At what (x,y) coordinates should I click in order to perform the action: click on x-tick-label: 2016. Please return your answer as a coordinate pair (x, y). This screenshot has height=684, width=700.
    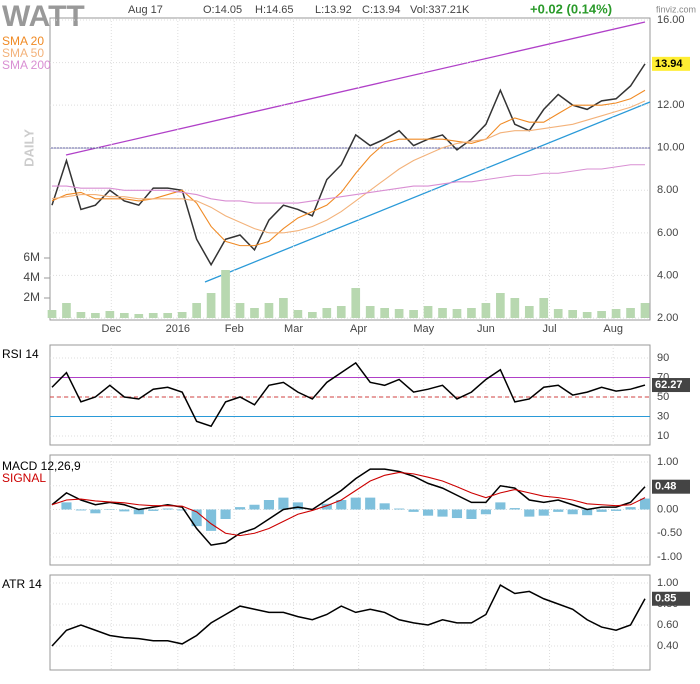
    Looking at the image, I should click on (178, 329).